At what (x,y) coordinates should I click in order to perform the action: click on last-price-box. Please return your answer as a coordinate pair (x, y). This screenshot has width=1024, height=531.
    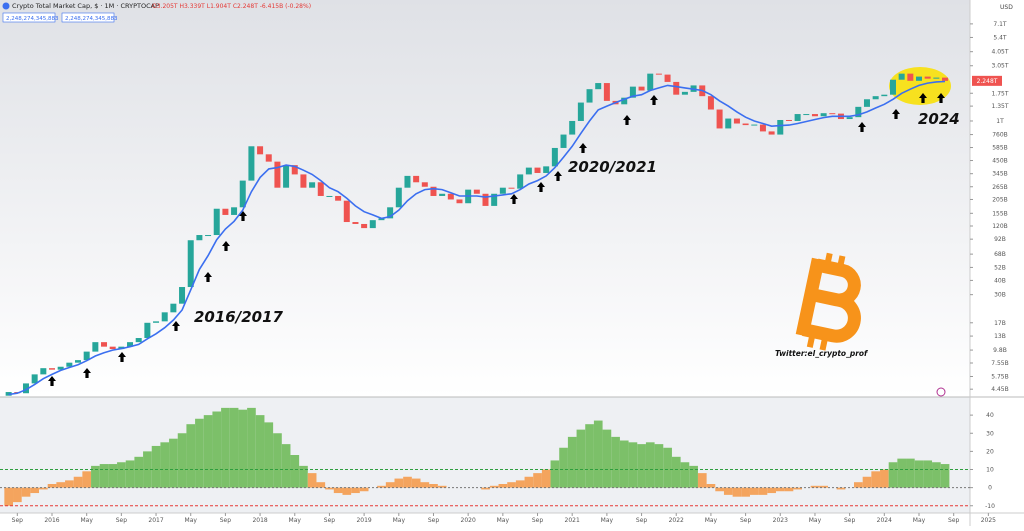
    Looking at the image, I should click on (987, 80).